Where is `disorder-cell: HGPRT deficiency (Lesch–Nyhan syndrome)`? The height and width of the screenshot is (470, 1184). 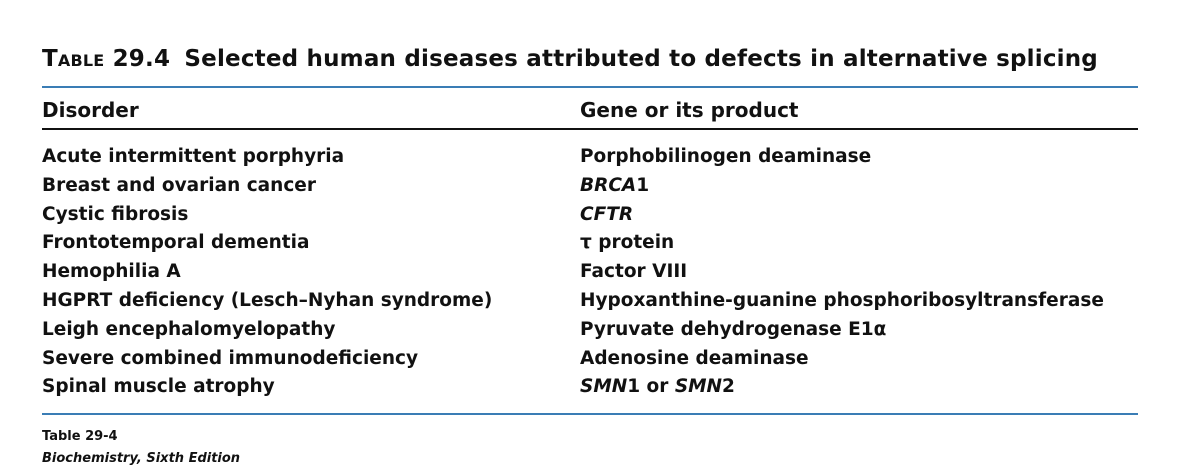
disorder-cell: HGPRT deficiency (Lesch–Nyhan syndrome) is located at coordinates (267, 300).